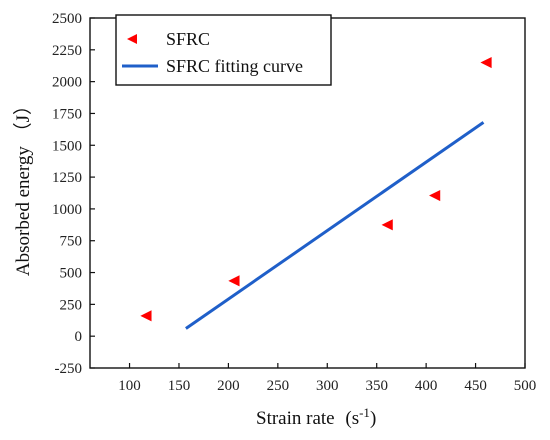  I want to click on x-axis-label-text: Strain rate, so click(295, 418).